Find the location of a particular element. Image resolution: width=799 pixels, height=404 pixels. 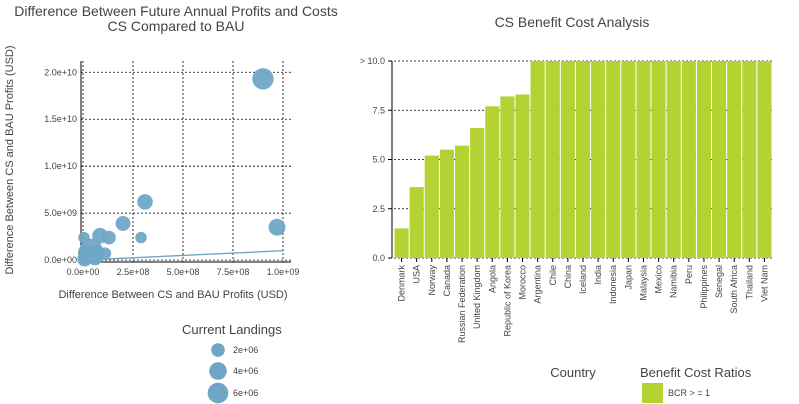

bar-x-tick-label: Senegal is located at coordinates (719, 281).